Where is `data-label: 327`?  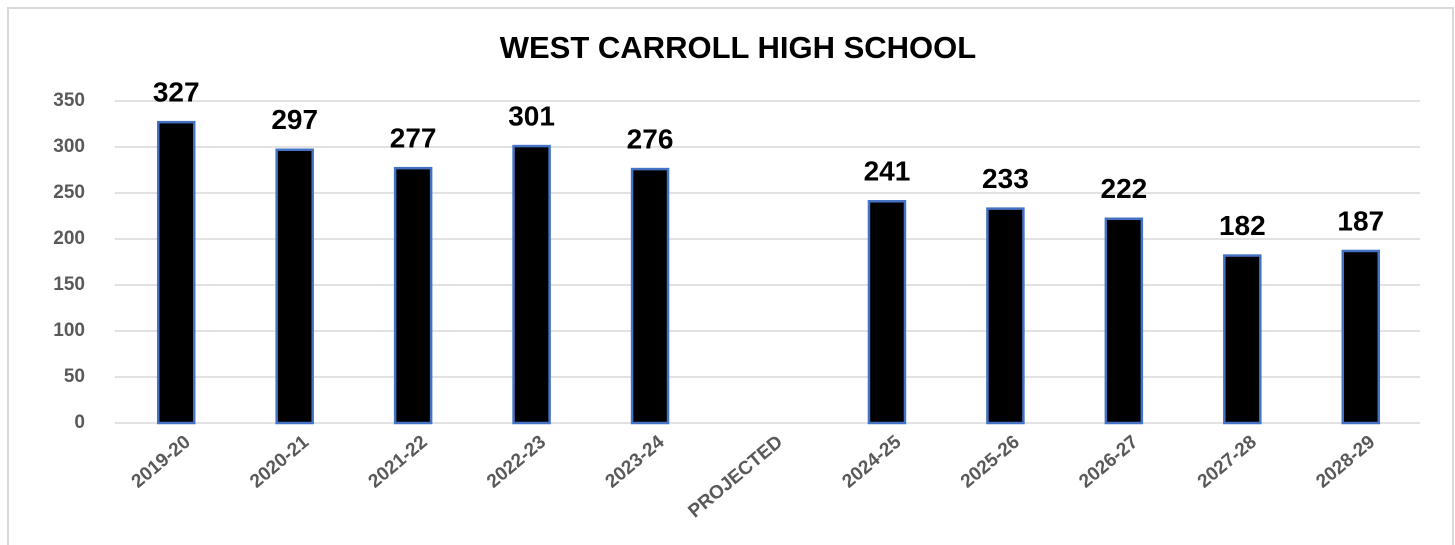
data-label: 327 is located at coordinates (176, 92).